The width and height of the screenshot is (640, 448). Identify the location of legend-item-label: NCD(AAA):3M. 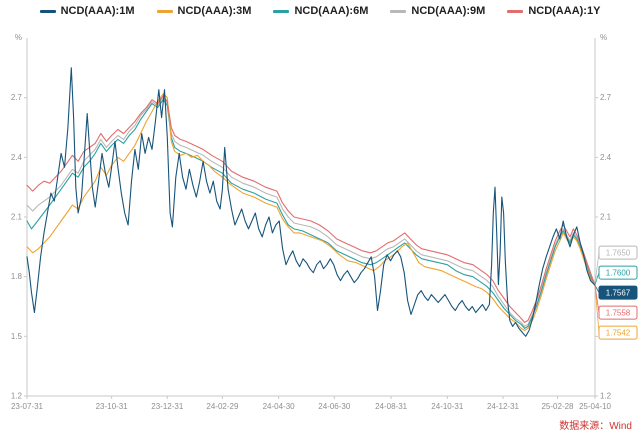
(214, 11).